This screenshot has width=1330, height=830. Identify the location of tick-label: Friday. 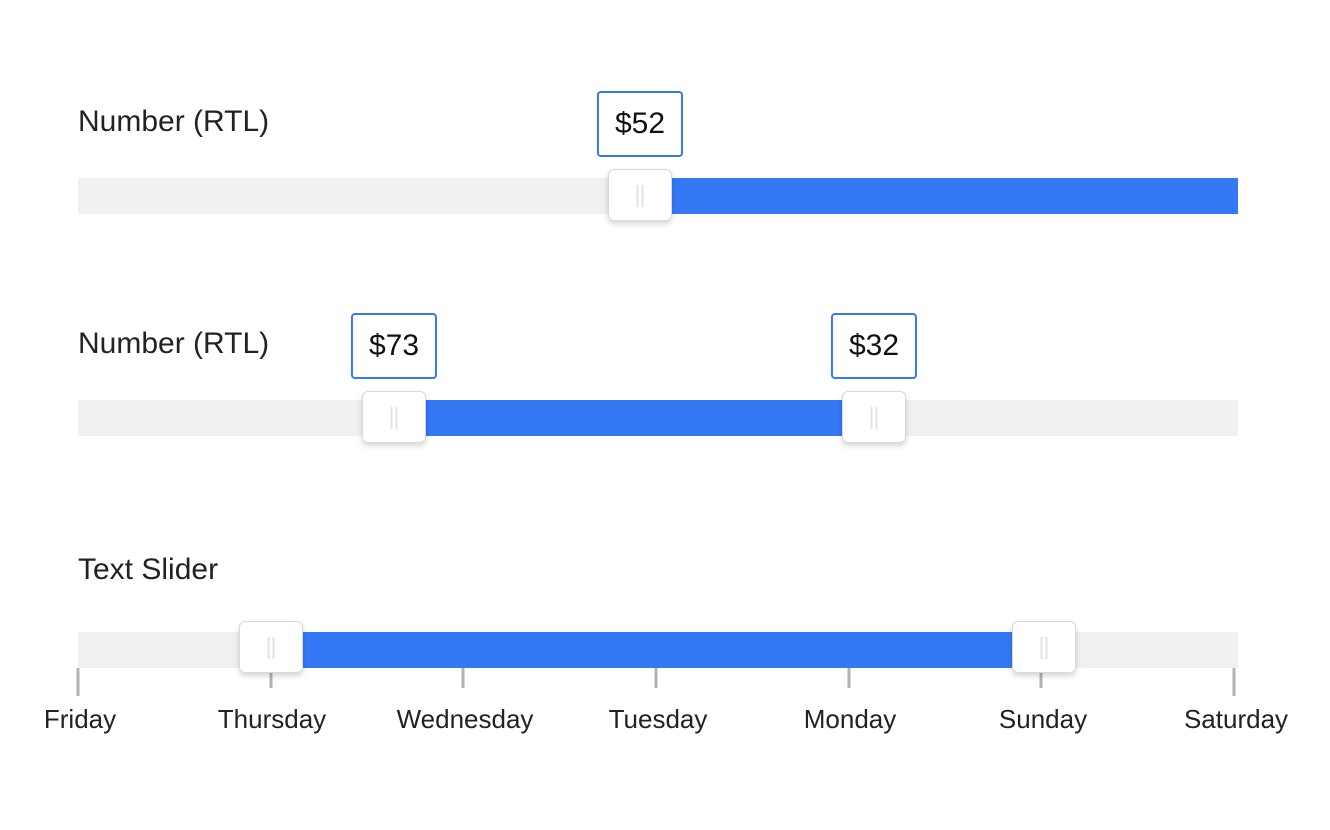
(80, 719).